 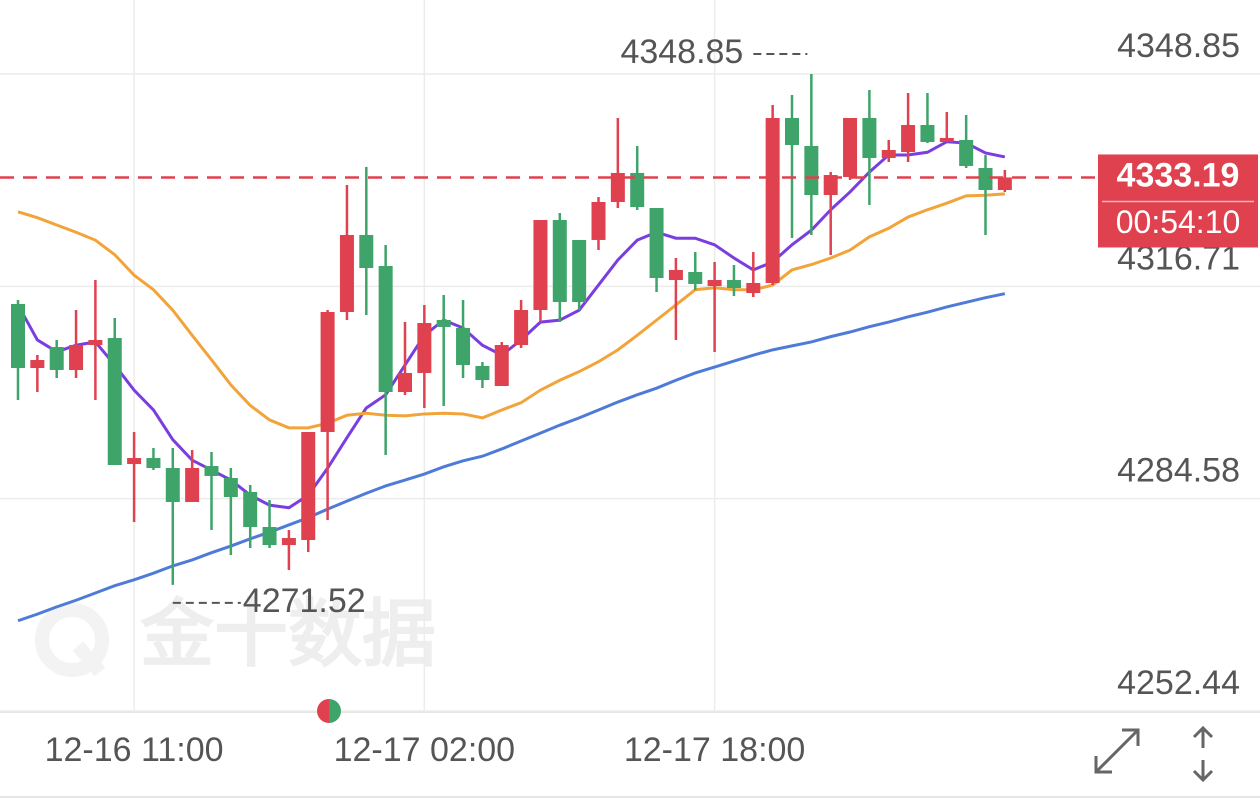 I want to click on y-tick-label: 4252.44, so click(x=1178, y=683).